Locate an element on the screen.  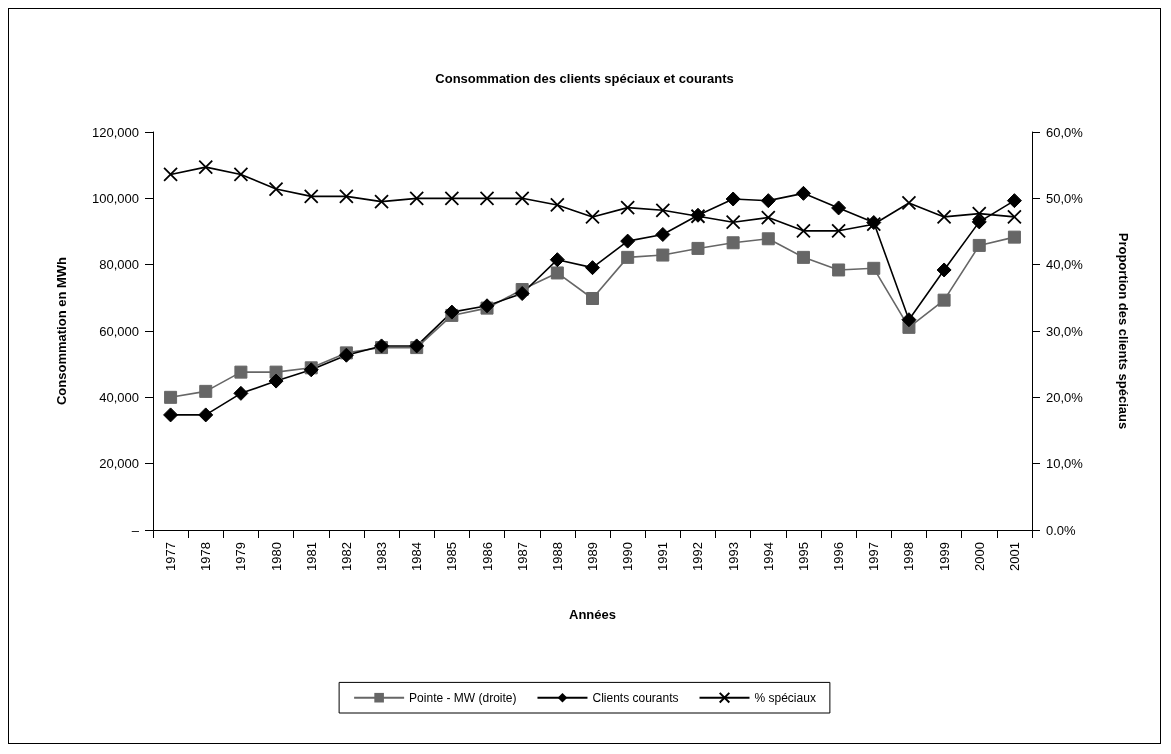
x-axis-title: Années is located at coordinates (592, 614).